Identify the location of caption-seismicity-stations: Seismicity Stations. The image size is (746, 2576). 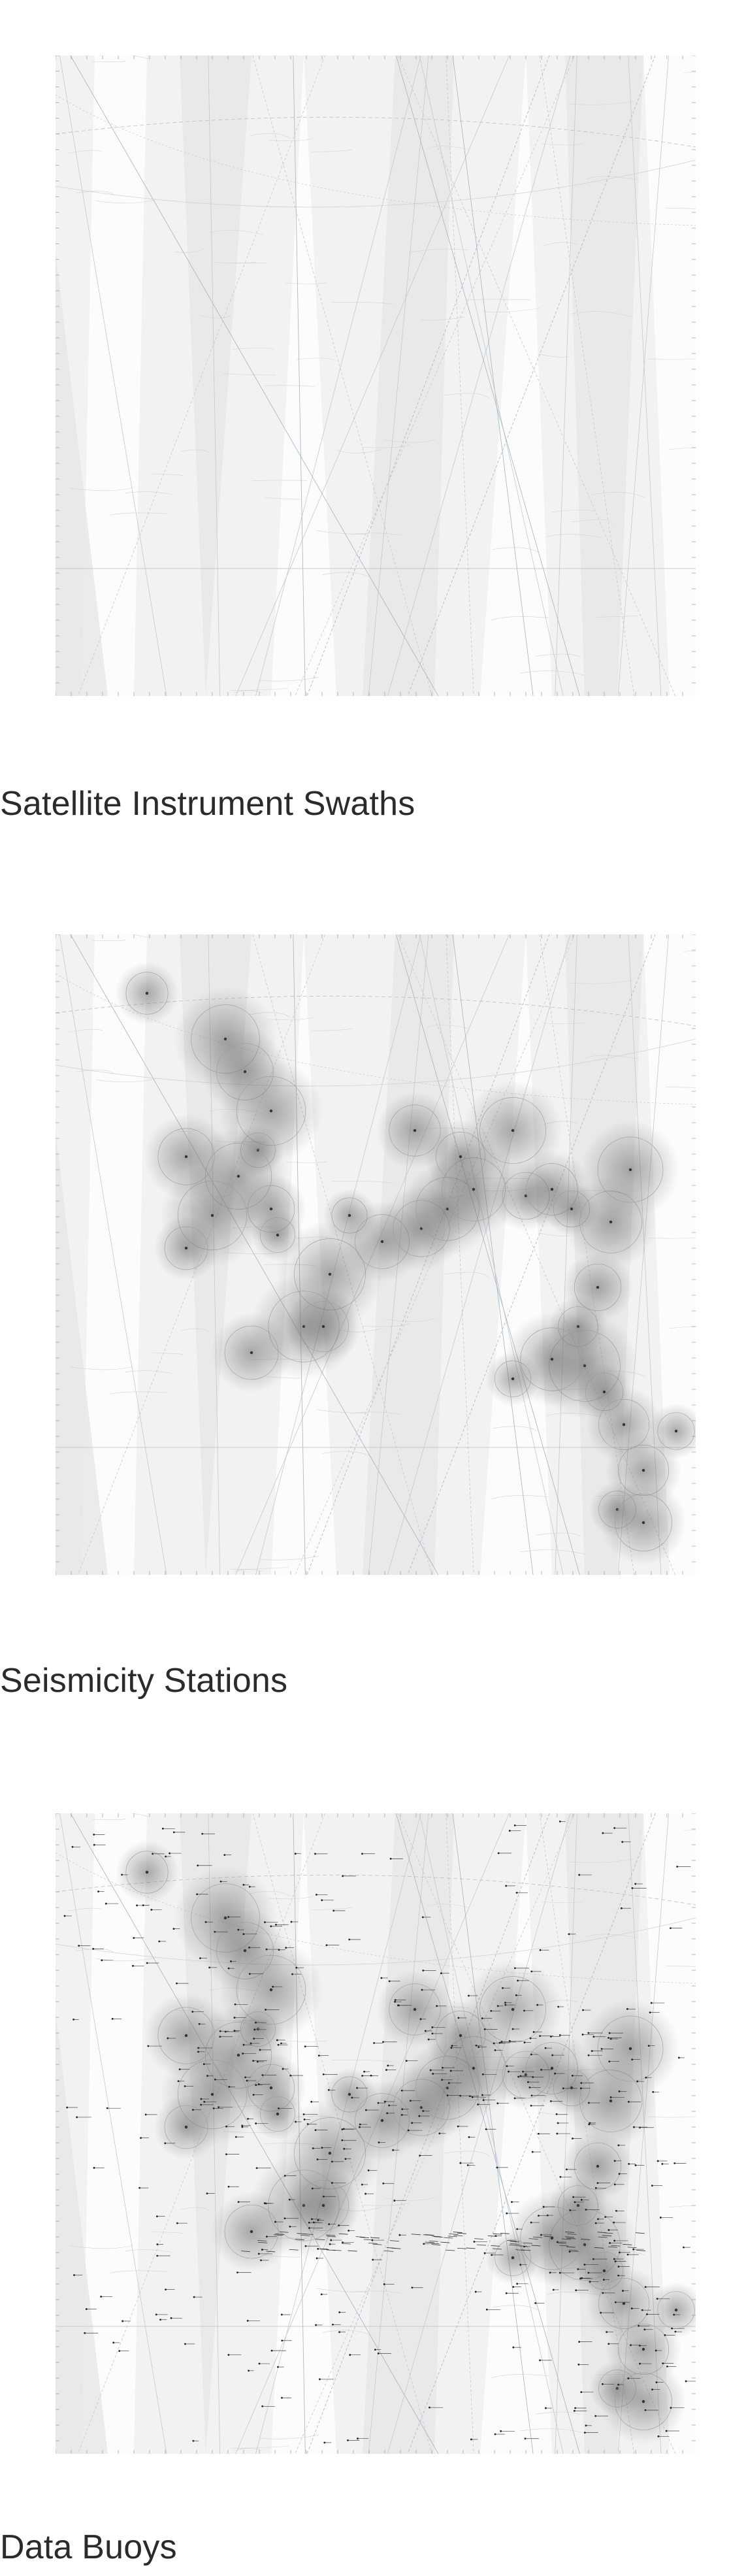
(144, 1681).